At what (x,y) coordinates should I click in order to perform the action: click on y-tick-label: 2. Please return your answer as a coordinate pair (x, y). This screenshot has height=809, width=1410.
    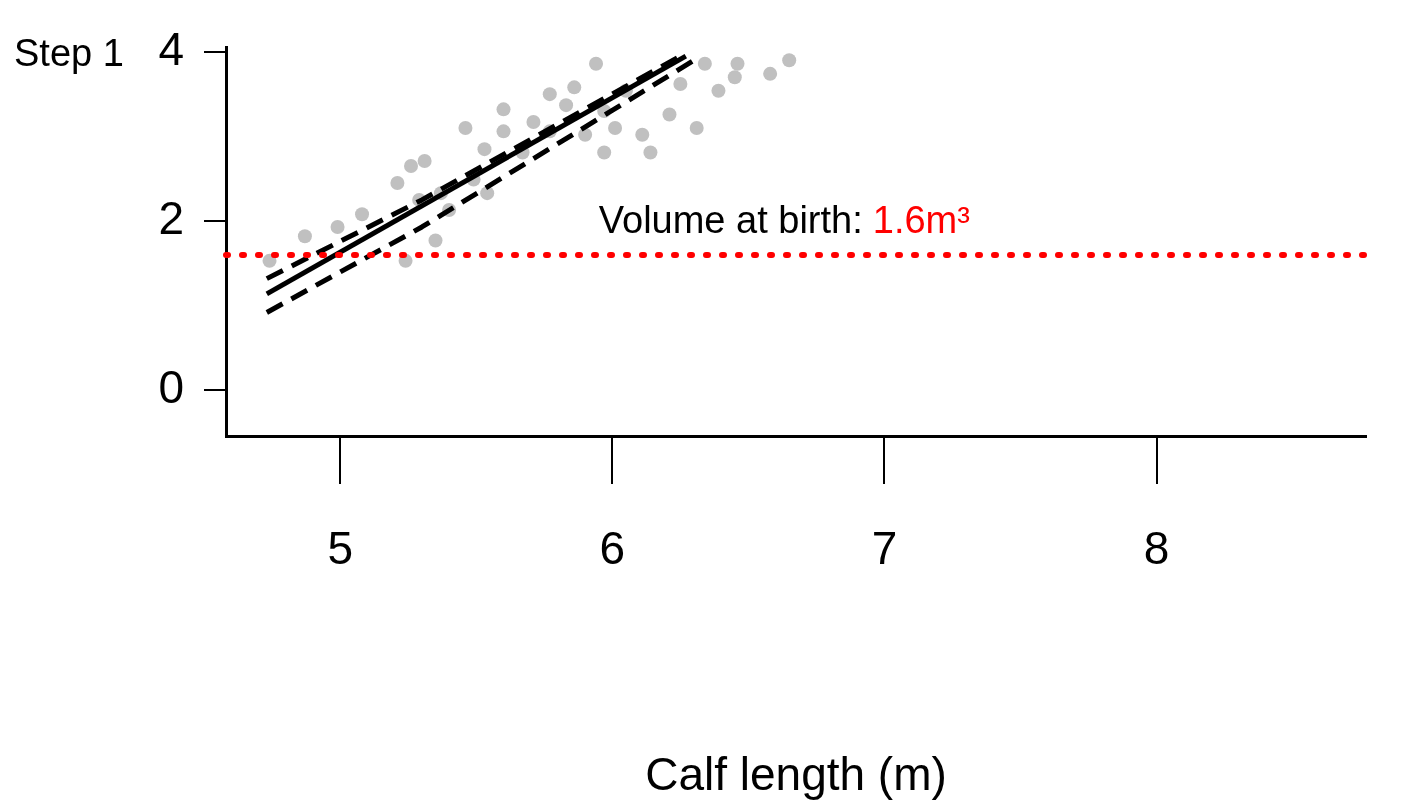
    Looking at the image, I should click on (171, 217).